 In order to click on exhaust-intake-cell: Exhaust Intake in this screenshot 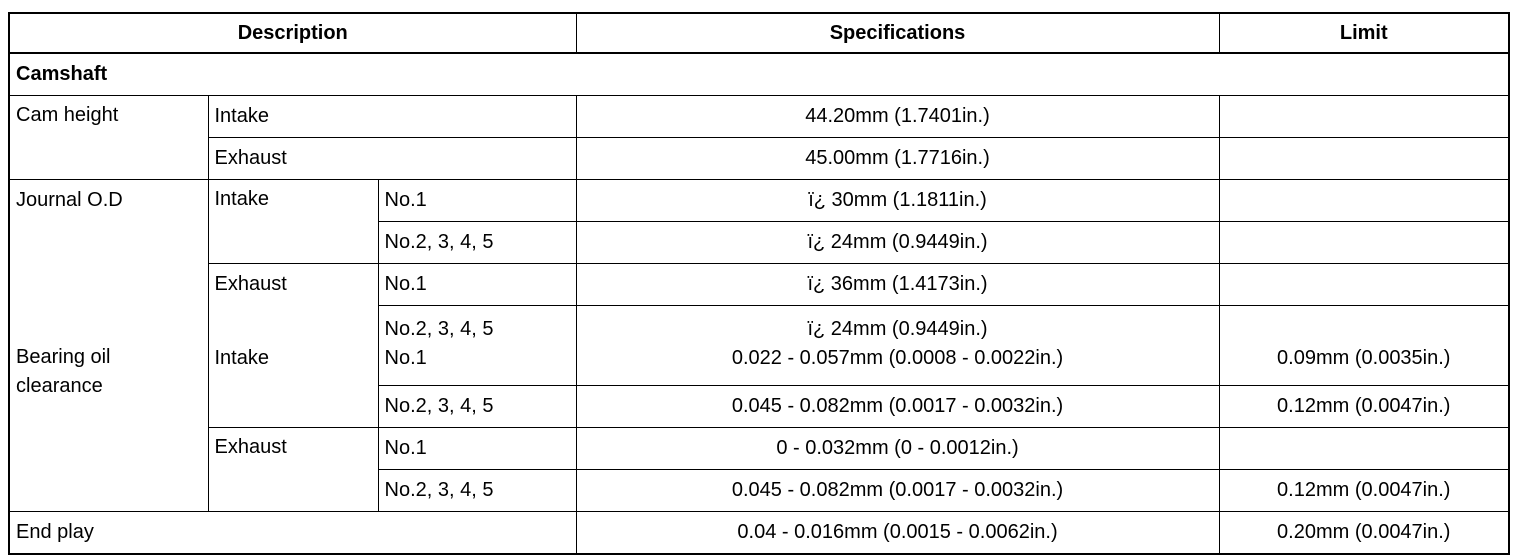, I will do `click(293, 345)`.